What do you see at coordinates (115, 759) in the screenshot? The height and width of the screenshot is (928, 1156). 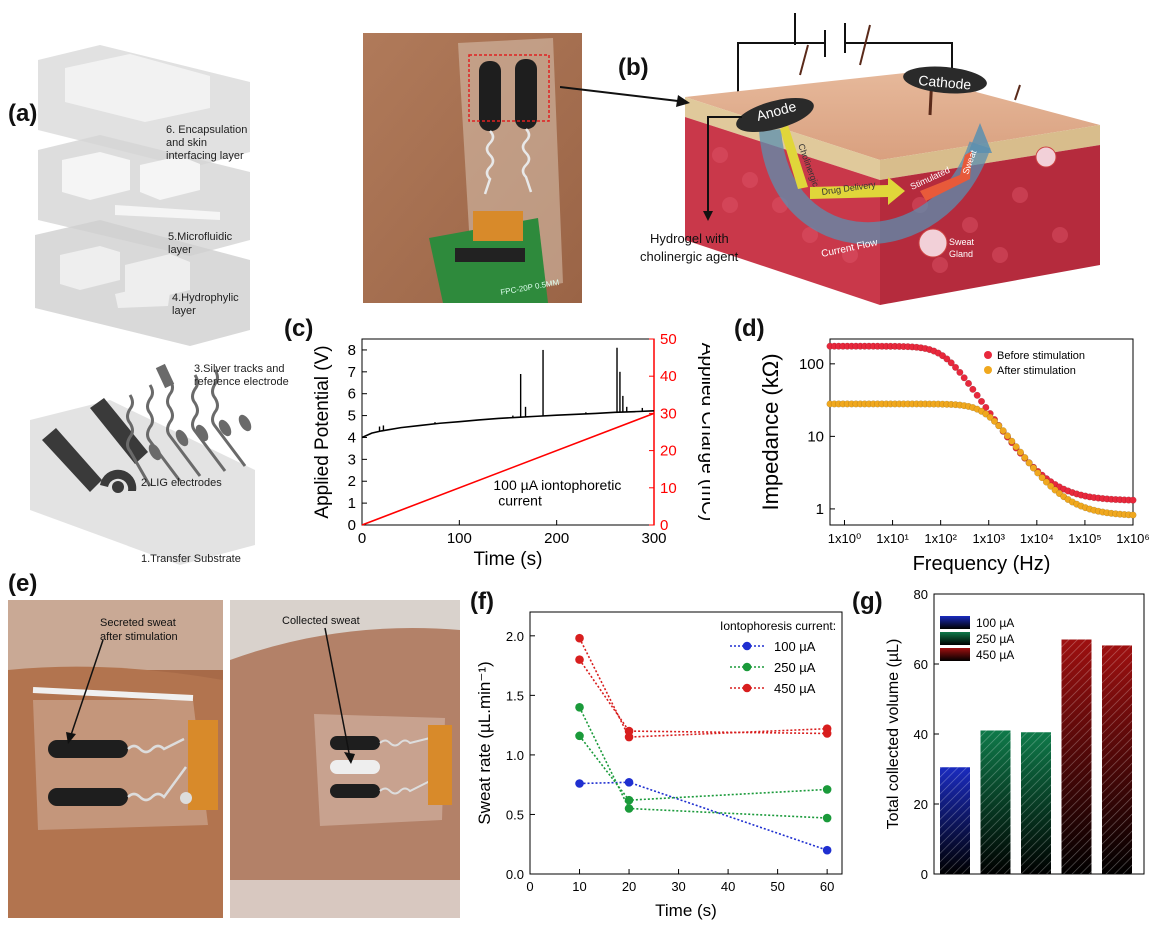 I see `secreted-sweat-photo: Secreted sweat after stimulation` at bounding box center [115, 759].